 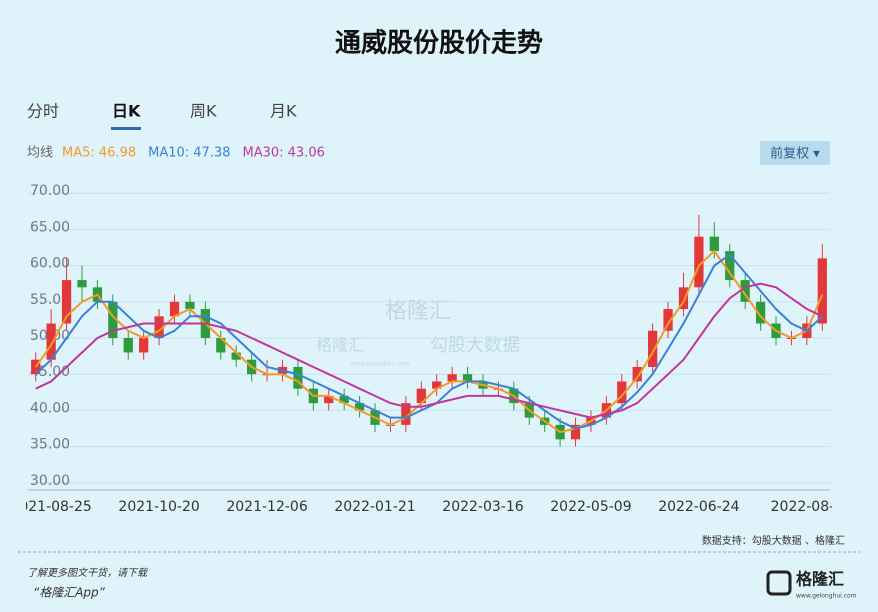 I want to click on y-tick-label: 40.00, so click(x=50, y=408).